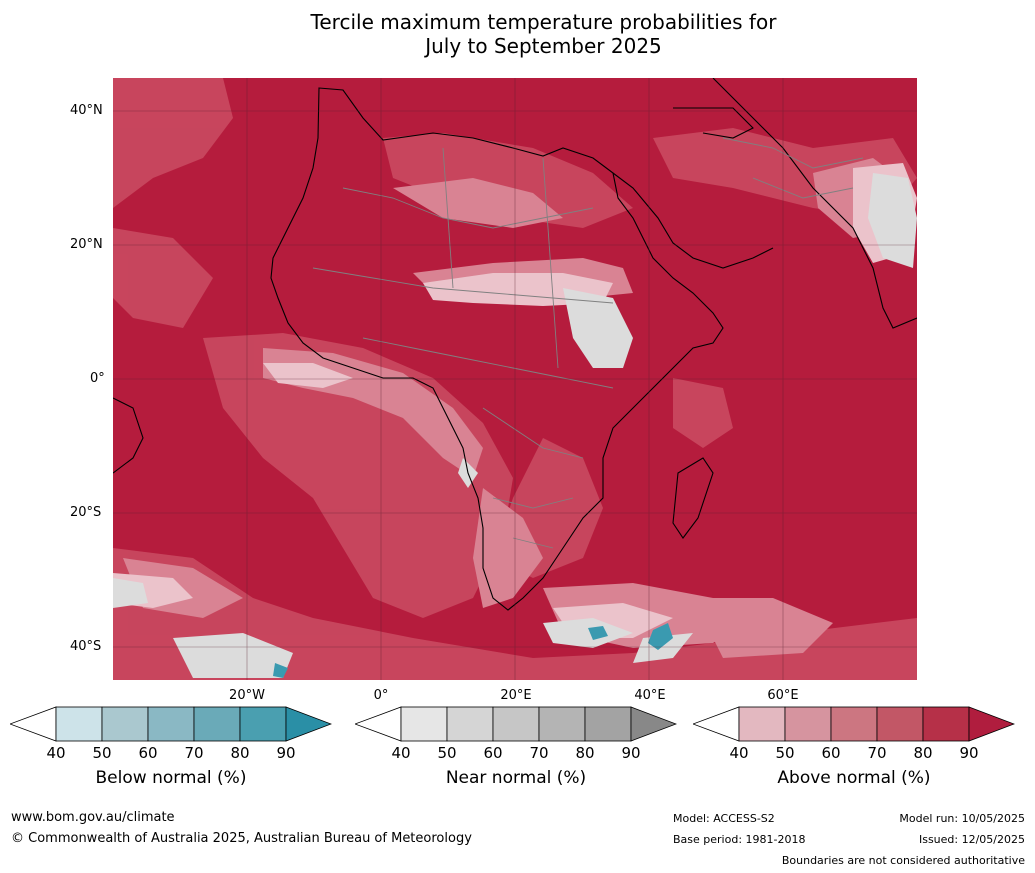 This screenshot has width=1035, height=873. What do you see at coordinates (308, 724) in the screenshot?
I see `below-cbar-max-triangle` at bounding box center [308, 724].